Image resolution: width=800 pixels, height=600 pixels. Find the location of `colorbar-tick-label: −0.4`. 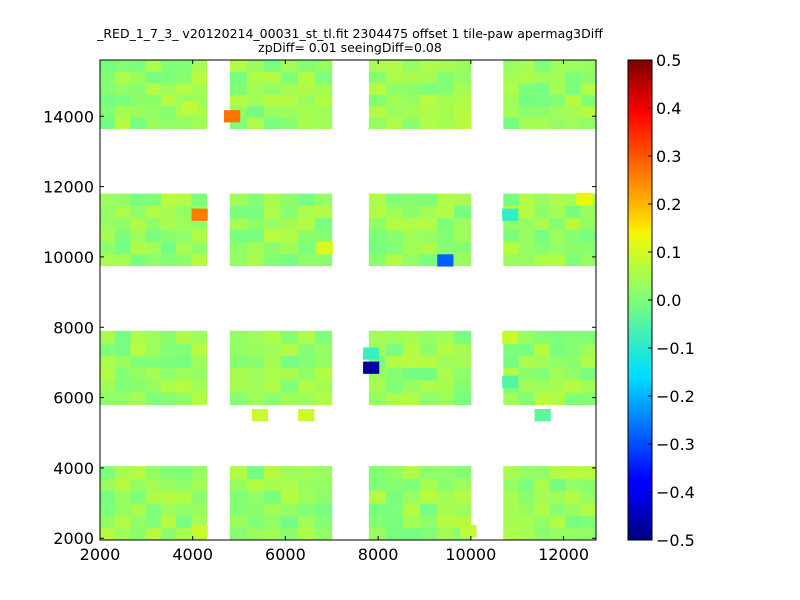

colorbar-tick-label: −0.4 is located at coordinates (675, 492).